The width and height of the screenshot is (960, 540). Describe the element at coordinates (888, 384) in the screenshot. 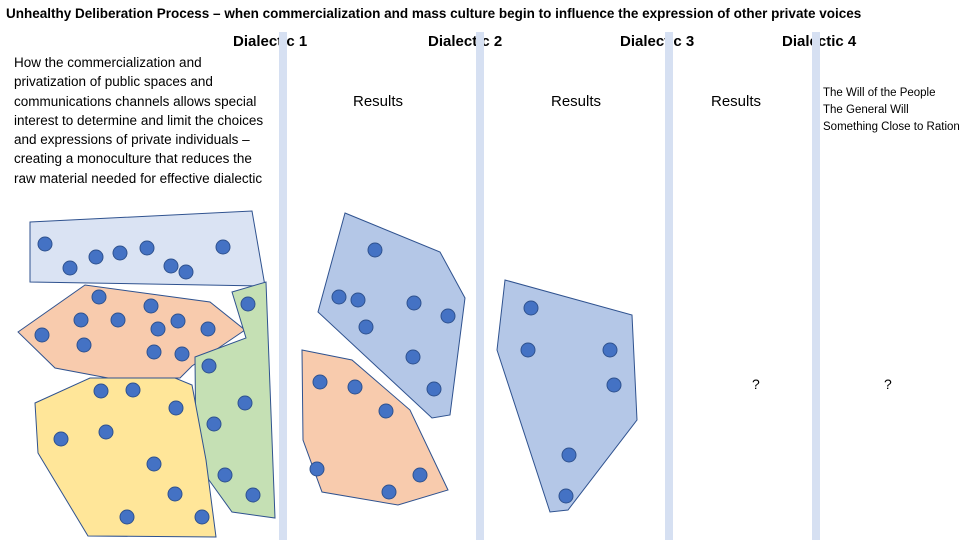

I see `dialectic-4-unknown: ?` at that location.